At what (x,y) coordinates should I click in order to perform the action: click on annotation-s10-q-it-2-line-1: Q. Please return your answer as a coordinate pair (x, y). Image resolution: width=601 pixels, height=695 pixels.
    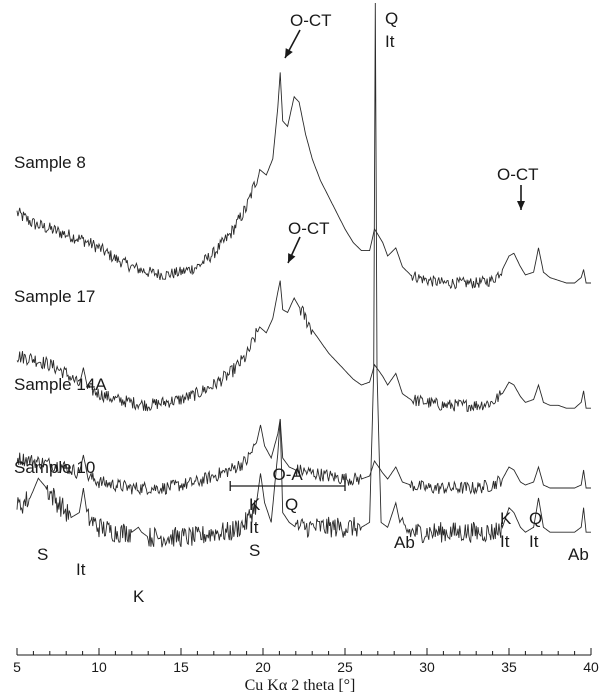
    Looking at the image, I should click on (535, 518).